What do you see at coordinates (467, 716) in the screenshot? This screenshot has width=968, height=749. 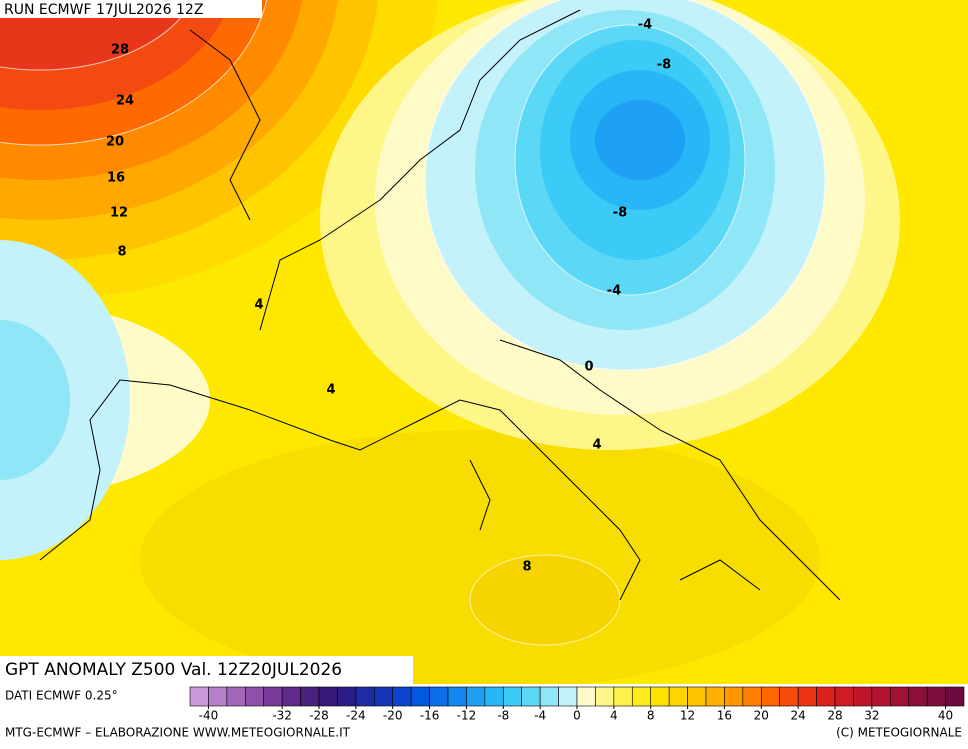 I see `colorbar-tick-label: -12` at bounding box center [467, 716].